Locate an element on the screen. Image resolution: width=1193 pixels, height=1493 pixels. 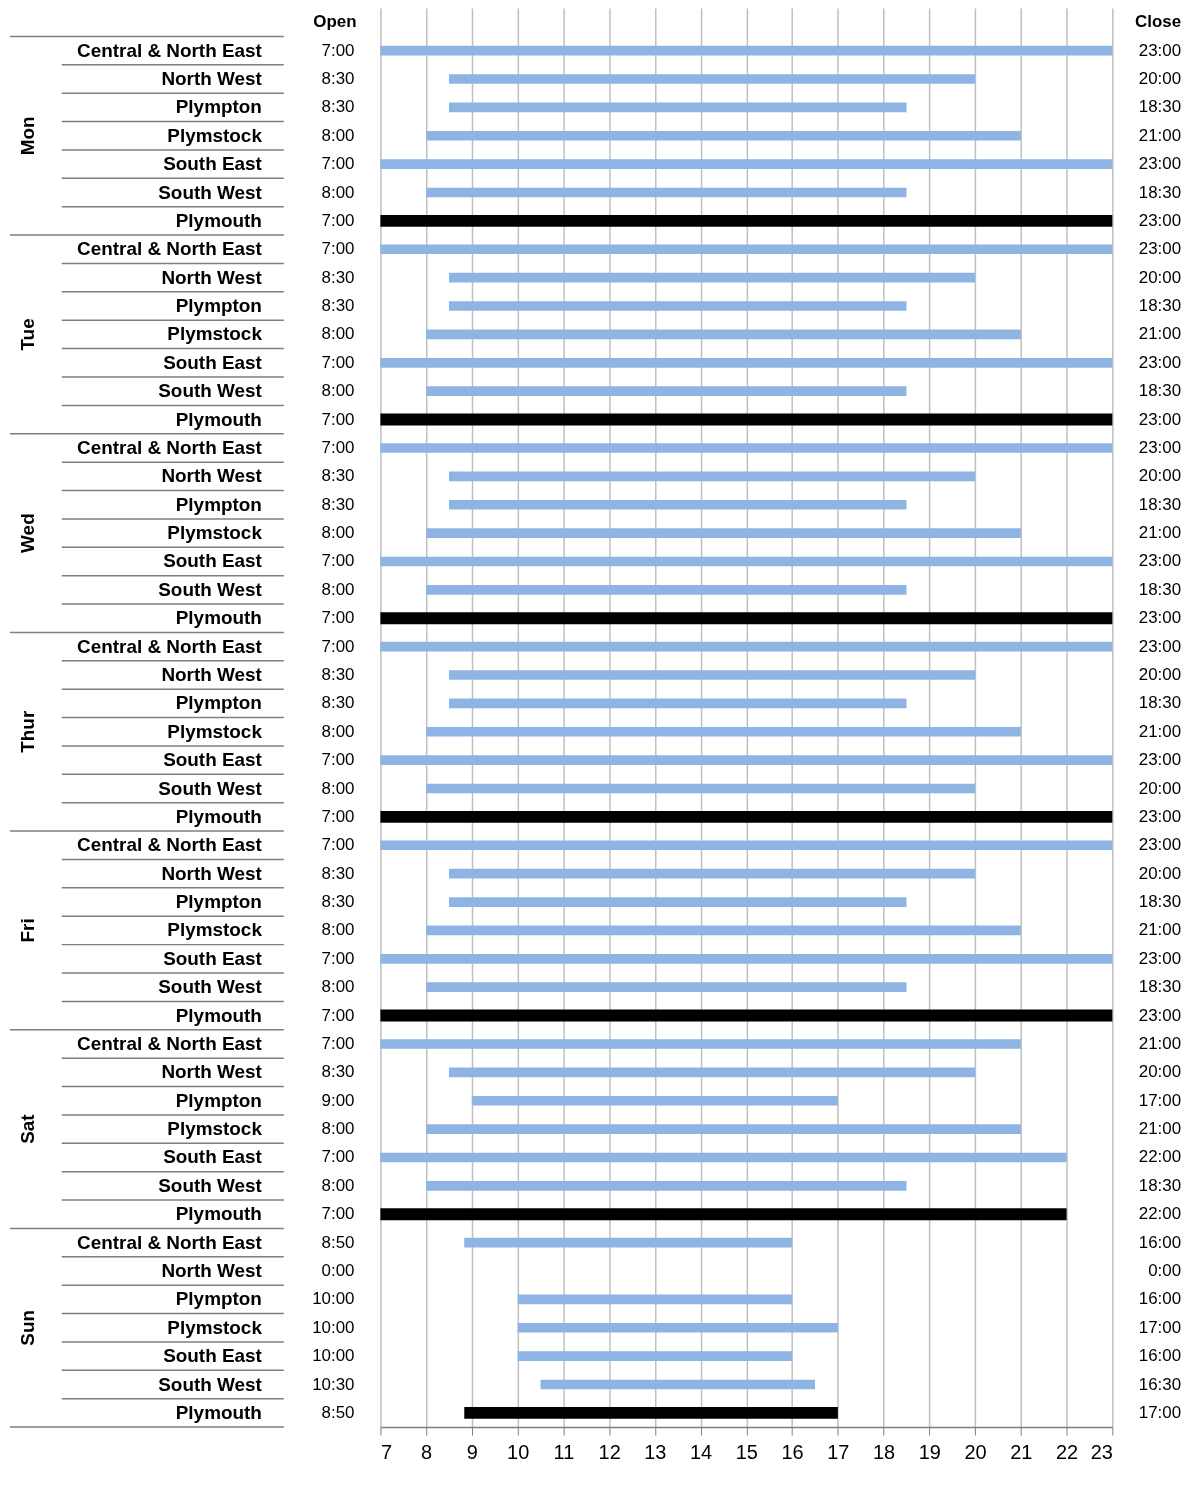
text: Sun is located at coordinates (27, 1327).